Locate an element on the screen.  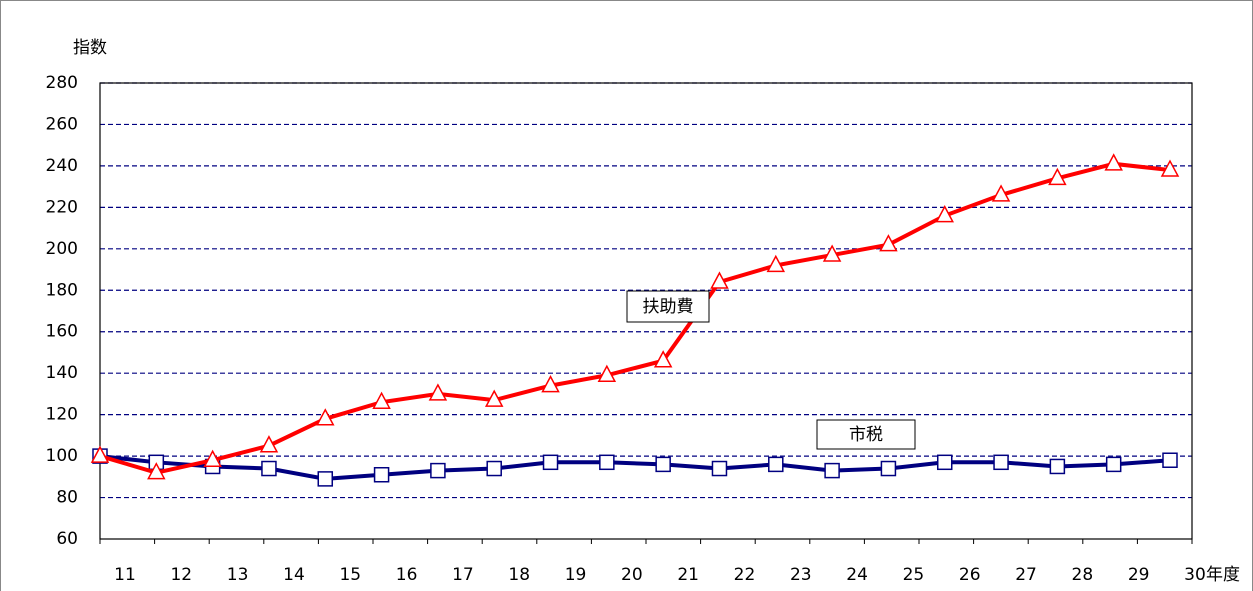
series-line is located at coordinates (635, 467).